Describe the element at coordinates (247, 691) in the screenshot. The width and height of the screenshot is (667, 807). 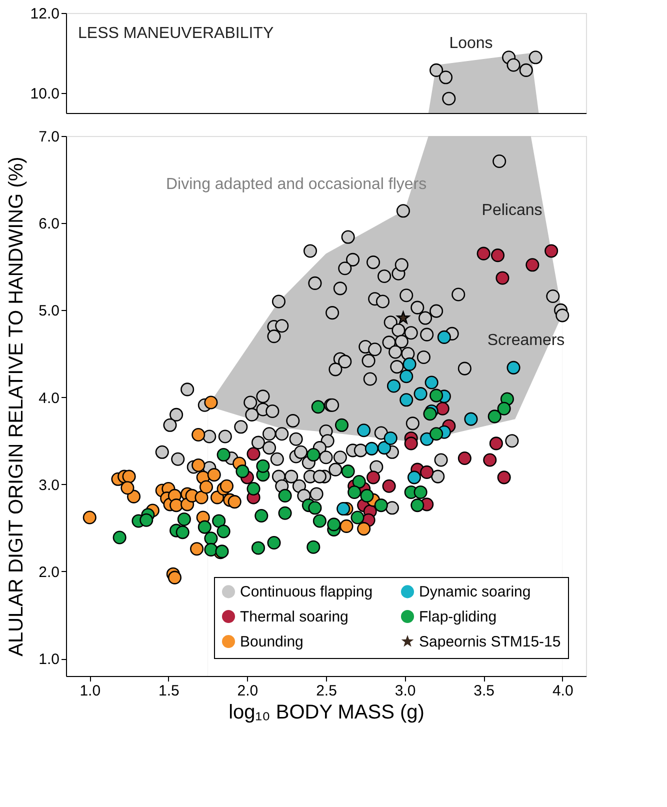
I see `x-tick-label: 2.0` at that location.